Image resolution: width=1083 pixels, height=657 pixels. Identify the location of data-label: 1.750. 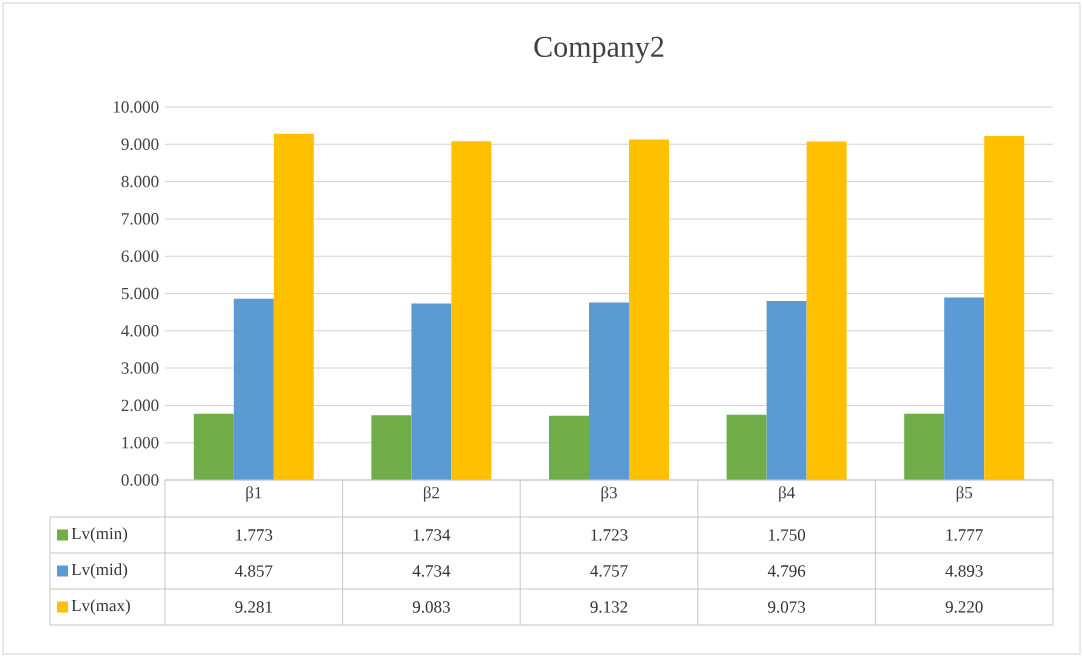
(787, 535).